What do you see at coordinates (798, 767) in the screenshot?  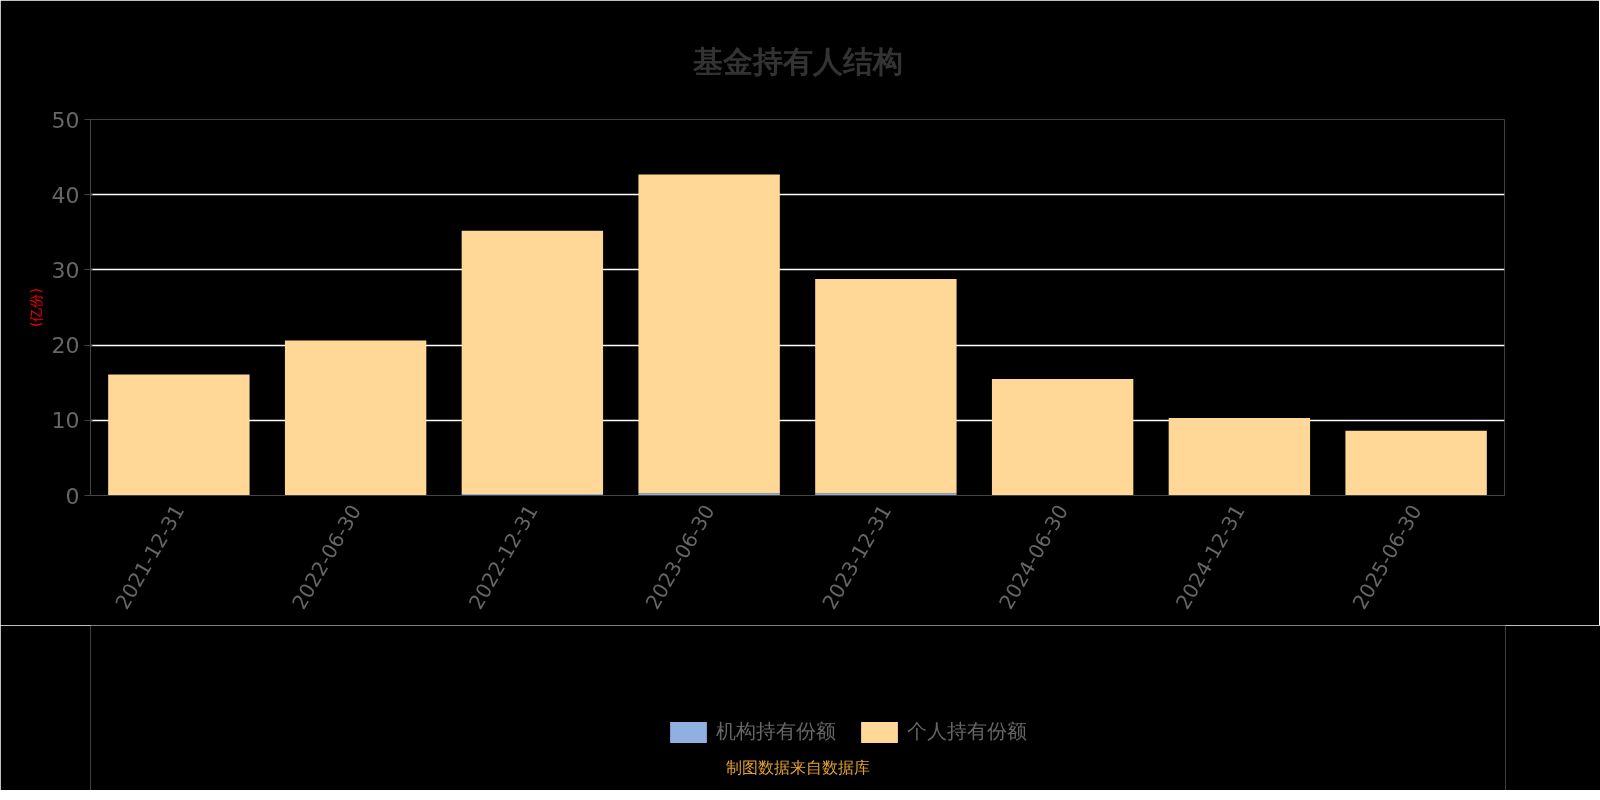 I see `text: 制图数据来自数据库` at bounding box center [798, 767].